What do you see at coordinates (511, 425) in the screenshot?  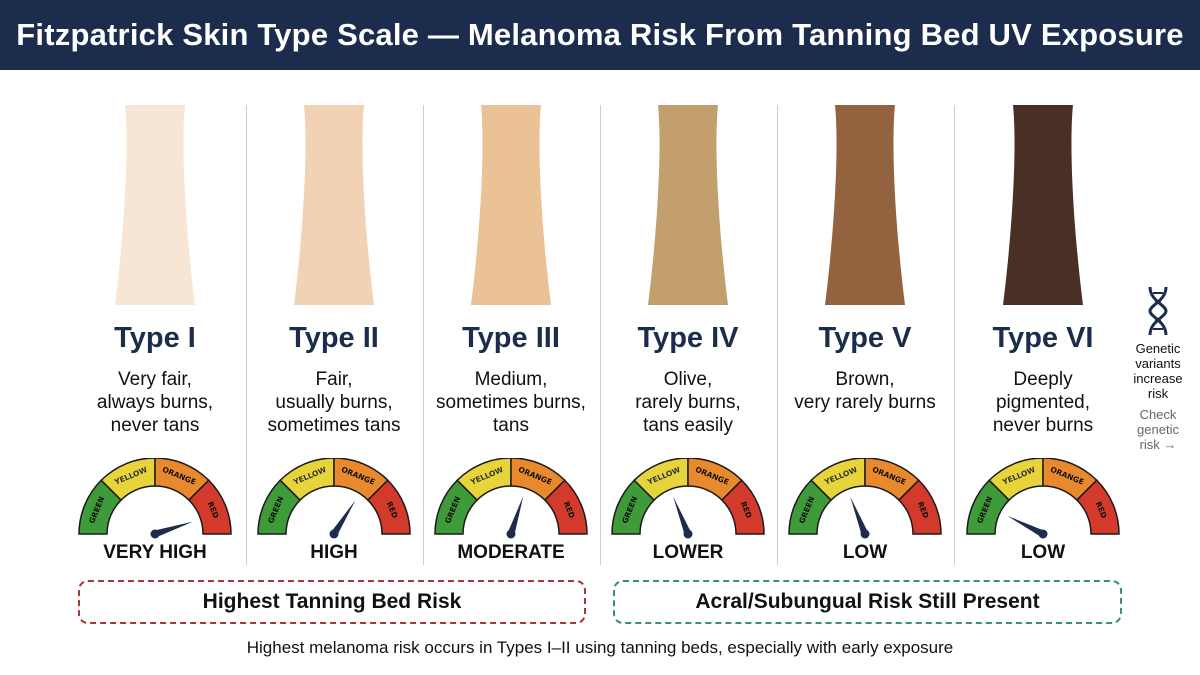 I see `description-line: tans` at bounding box center [511, 425].